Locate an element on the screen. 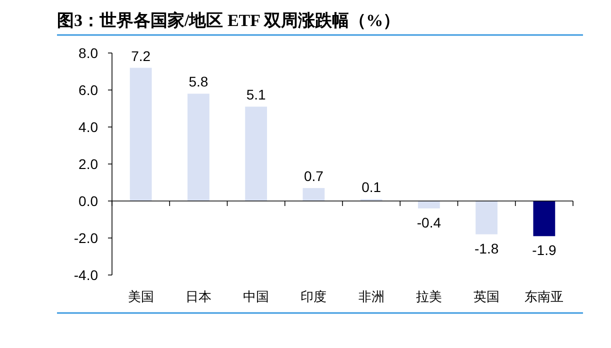 This screenshot has width=611, height=348. data-label: 5.1 is located at coordinates (256, 94).